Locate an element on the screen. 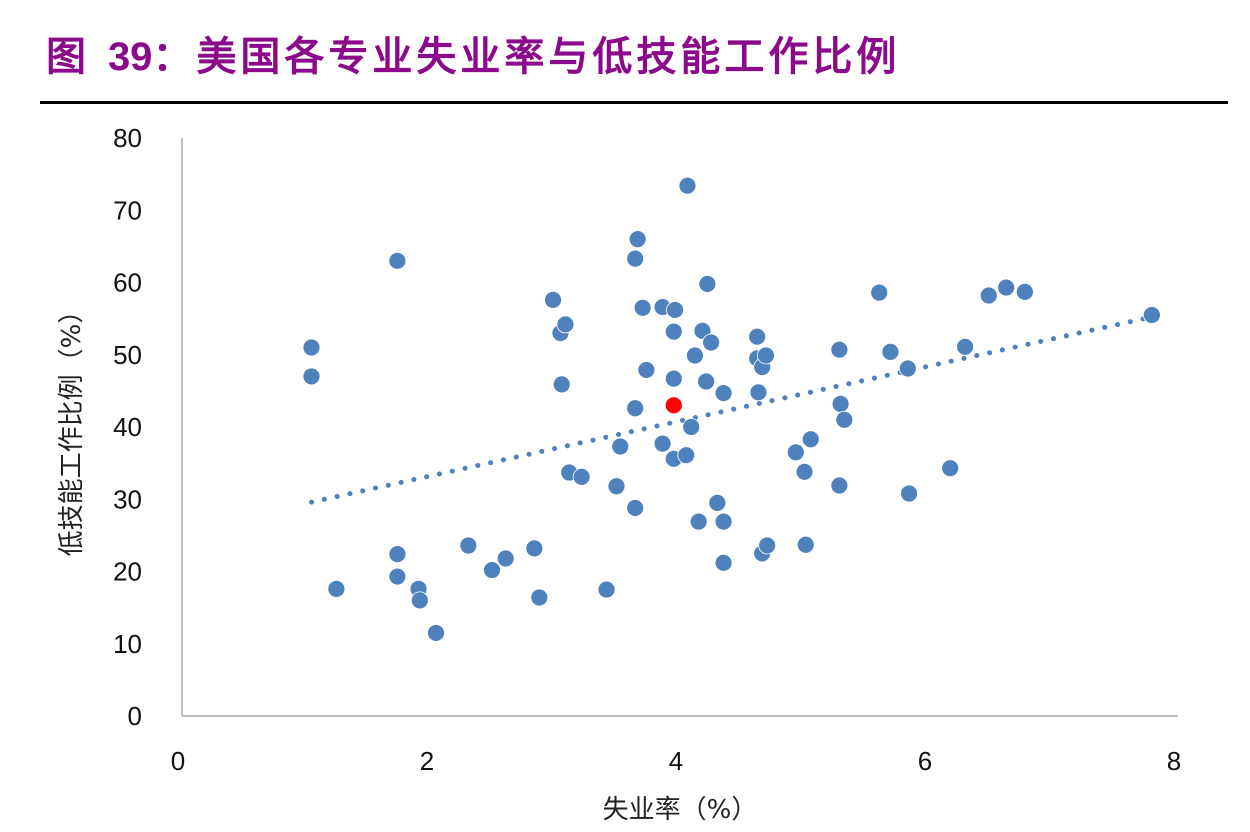  x-axis-title: 失业率（%） is located at coordinates (680, 810).